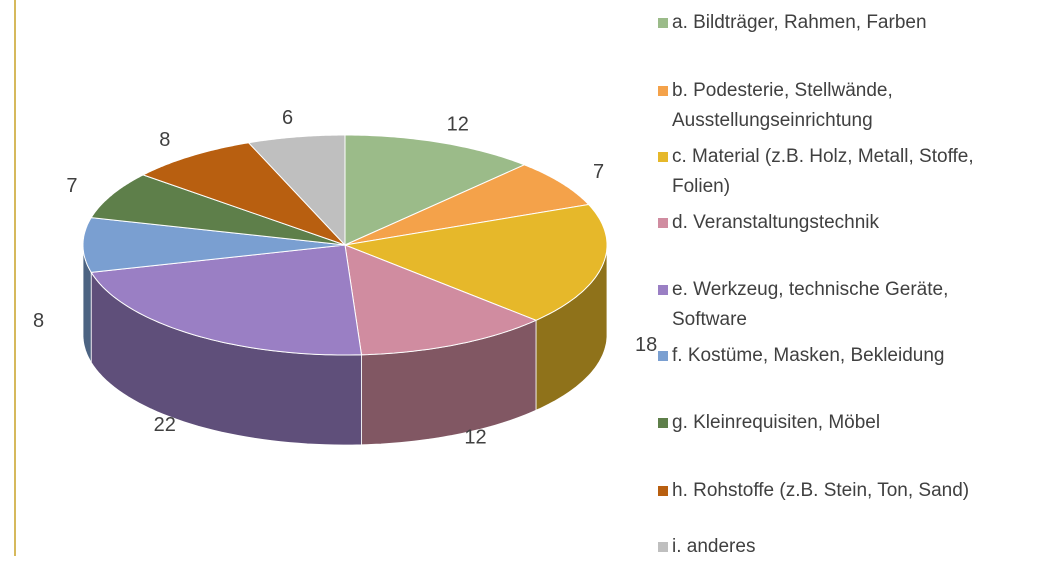 This screenshot has height=561, width=1059. What do you see at coordinates (646, 345) in the screenshot?
I see `data-label: 18` at bounding box center [646, 345].